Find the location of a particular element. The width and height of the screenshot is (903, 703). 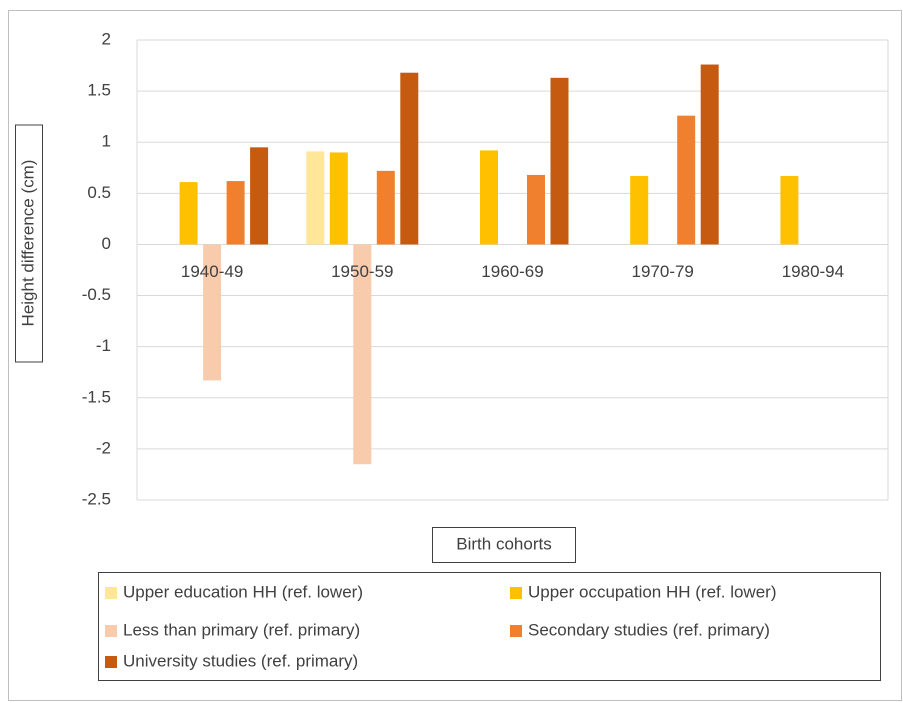

x-tick-label: 1940-49 is located at coordinates (212, 271).